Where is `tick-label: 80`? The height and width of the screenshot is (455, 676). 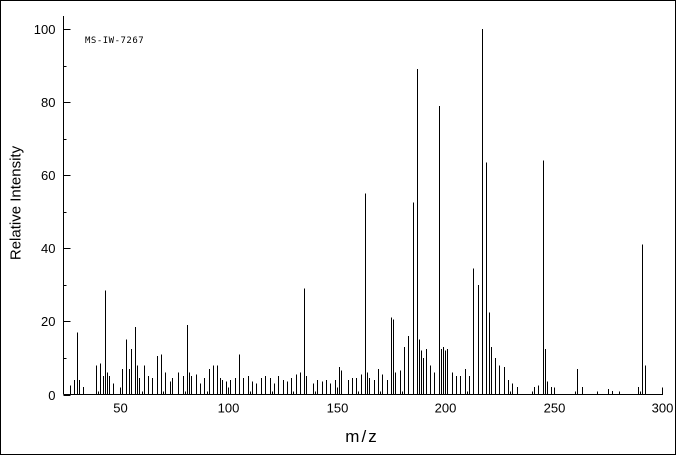 tick-label: 80 is located at coordinates (48, 102).